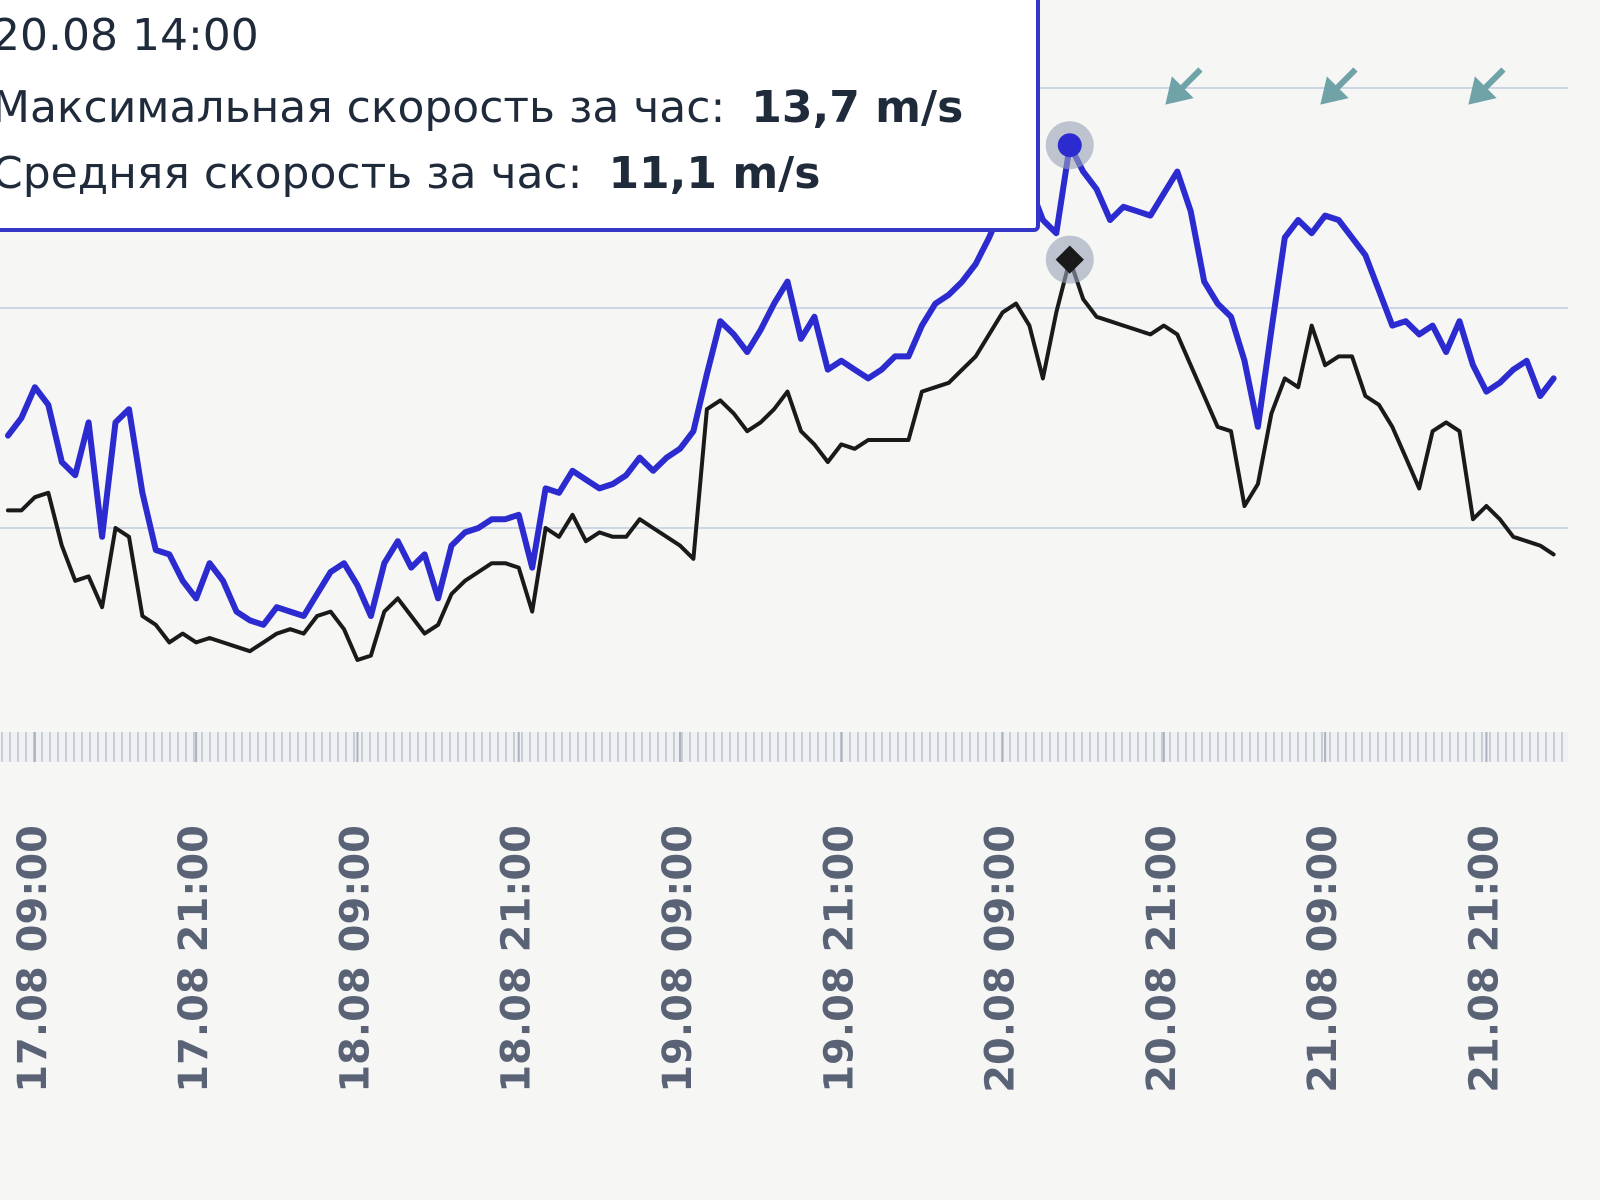 This screenshot has width=1600, height=1200. What do you see at coordinates (517, 959) in the screenshot?
I see `x-tick-label: 18.08 21:00` at bounding box center [517, 959].